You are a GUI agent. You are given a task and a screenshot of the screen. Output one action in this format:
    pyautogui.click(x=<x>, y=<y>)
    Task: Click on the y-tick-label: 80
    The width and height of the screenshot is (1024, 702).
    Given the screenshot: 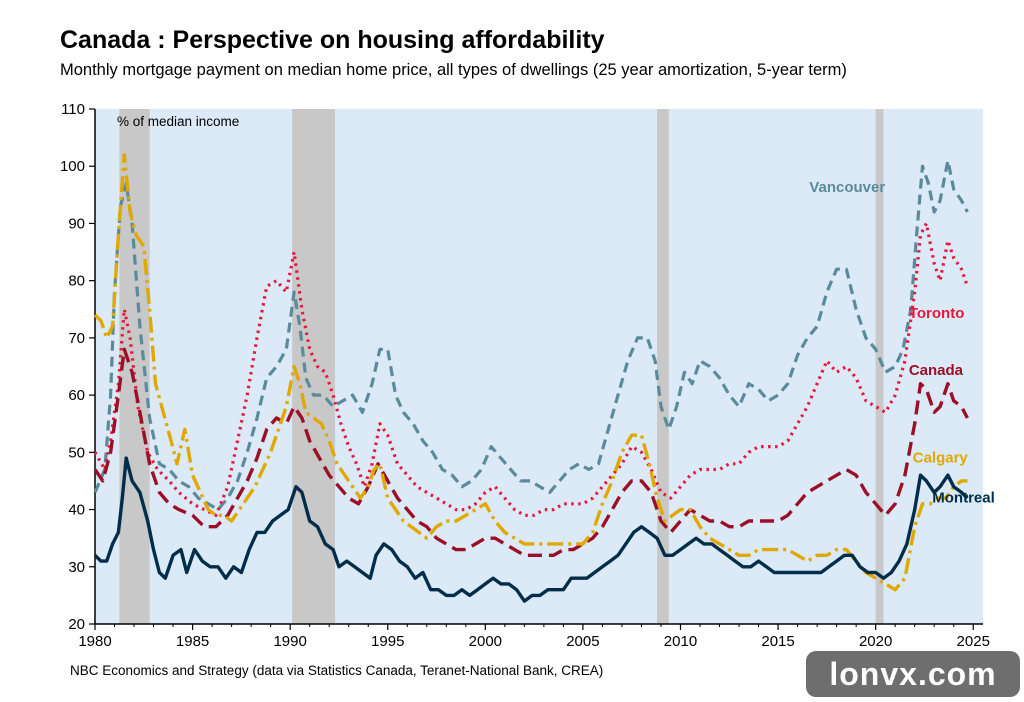 What is the action you would take?
    pyautogui.click(x=76, y=281)
    